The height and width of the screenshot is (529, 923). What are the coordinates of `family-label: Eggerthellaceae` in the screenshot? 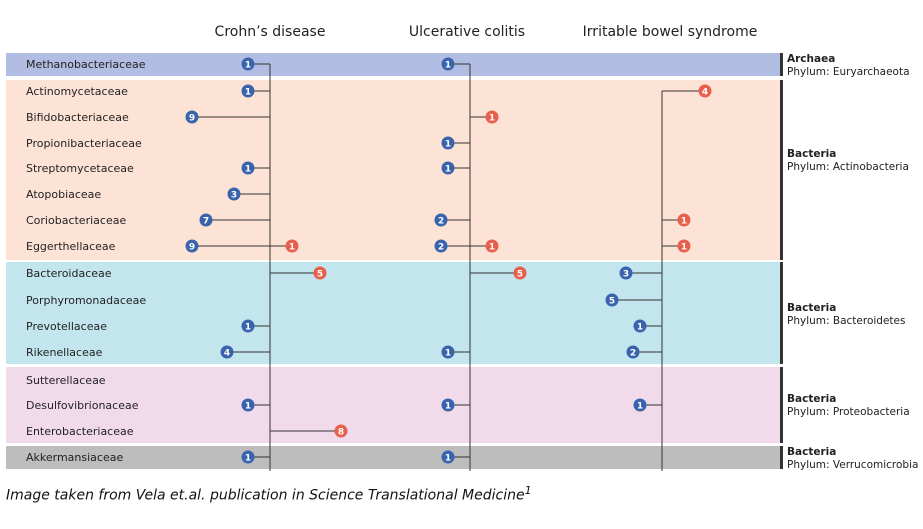 It's located at (71, 246).